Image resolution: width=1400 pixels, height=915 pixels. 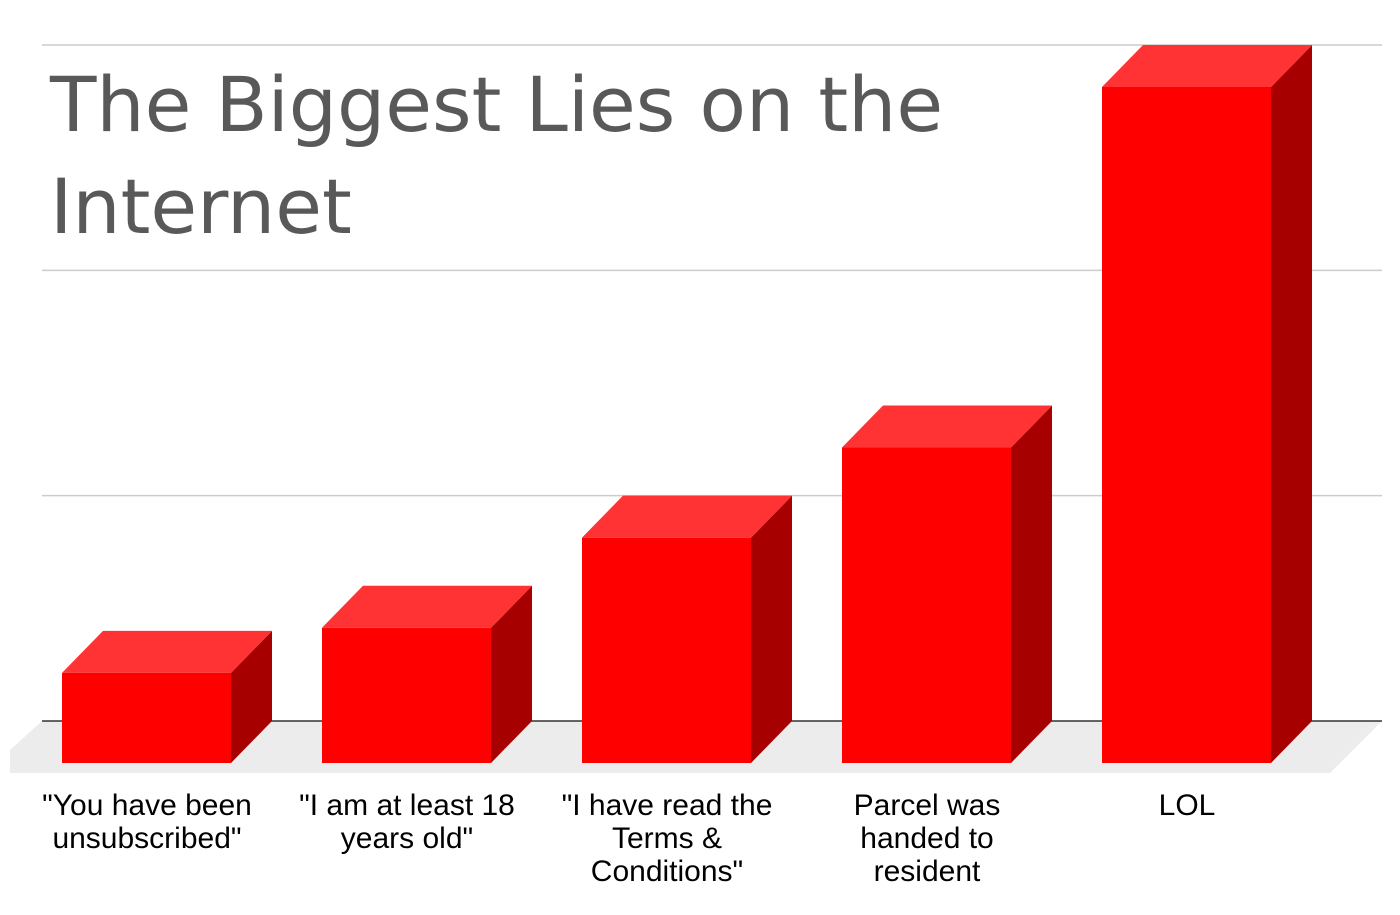 What do you see at coordinates (496, 104) in the screenshot?
I see `chart-title-line: The Biggest Lies on the` at bounding box center [496, 104].